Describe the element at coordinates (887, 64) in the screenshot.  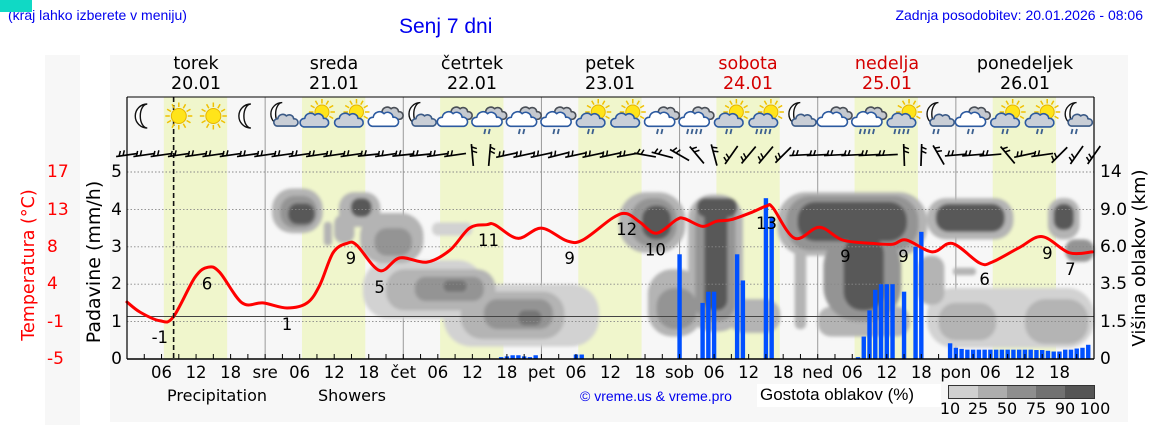
I see `day-name: nedelja` at that location.